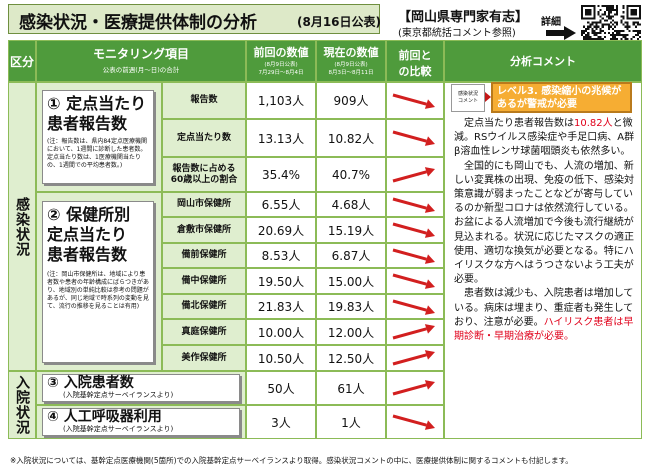 The height and width of the screenshot is (475, 650). I want to click on category-infection-label: 感染状況, so click(22, 226).